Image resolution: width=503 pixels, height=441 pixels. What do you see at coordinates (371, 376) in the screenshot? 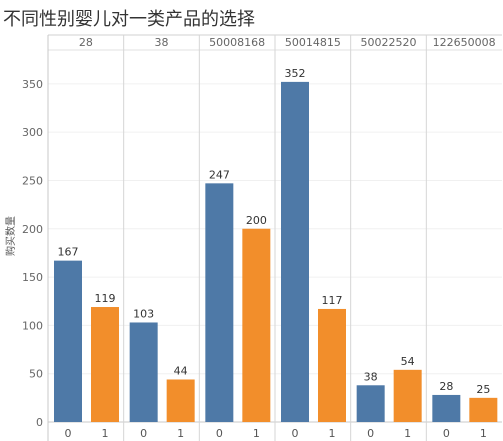
I see `value-label-50022520-0: 38` at bounding box center [371, 376].